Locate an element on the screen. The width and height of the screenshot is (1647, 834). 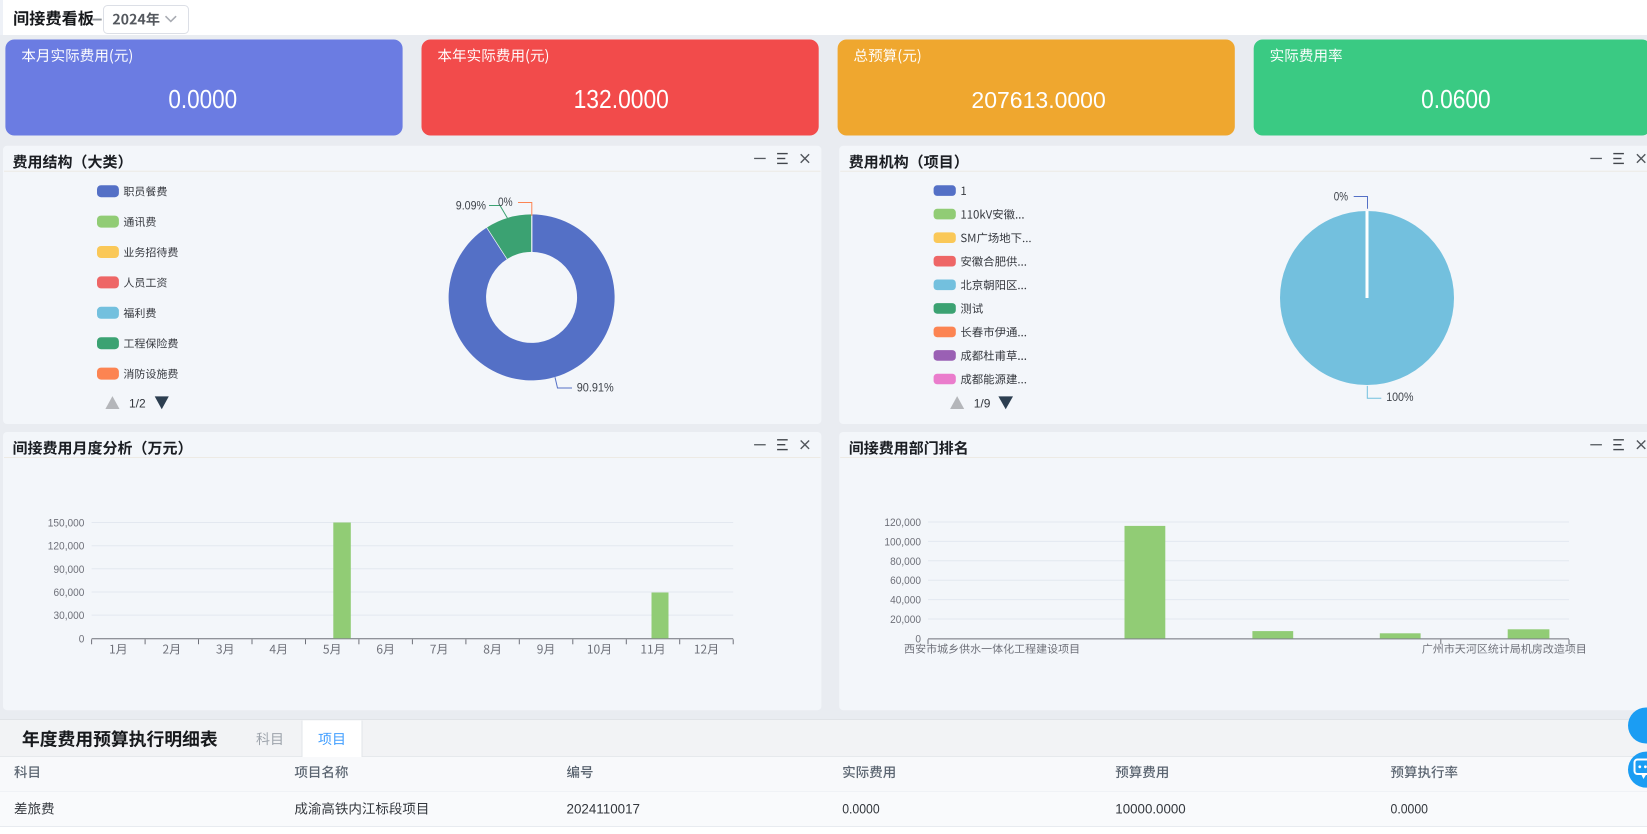
svg-text: 2024110017 is located at coordinates (604, 809).